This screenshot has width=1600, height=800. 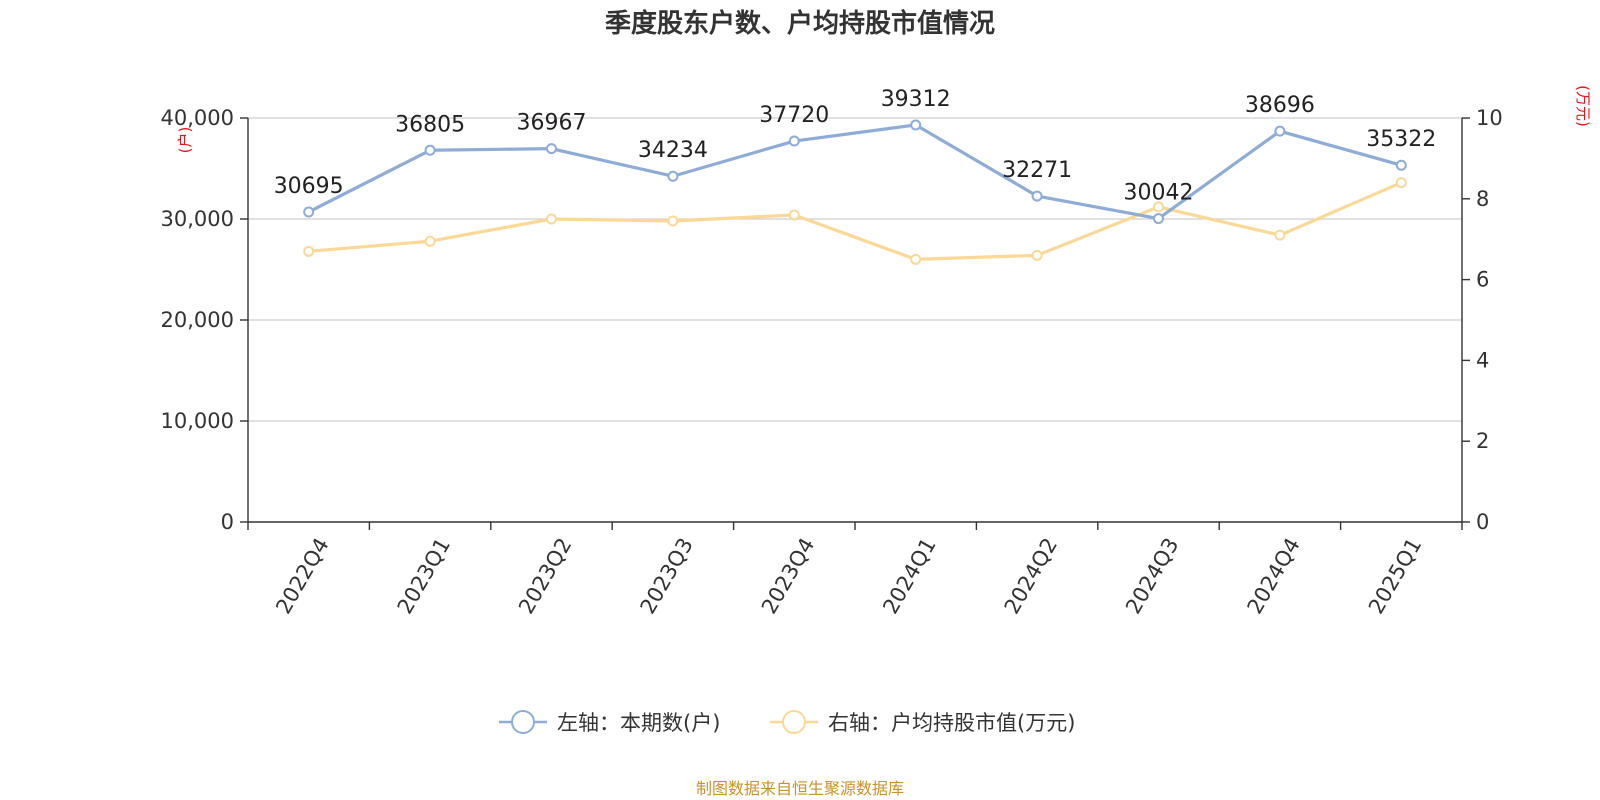 I want to click on legend-label: 左轴：本期数(户), so click(x=638, y=723).